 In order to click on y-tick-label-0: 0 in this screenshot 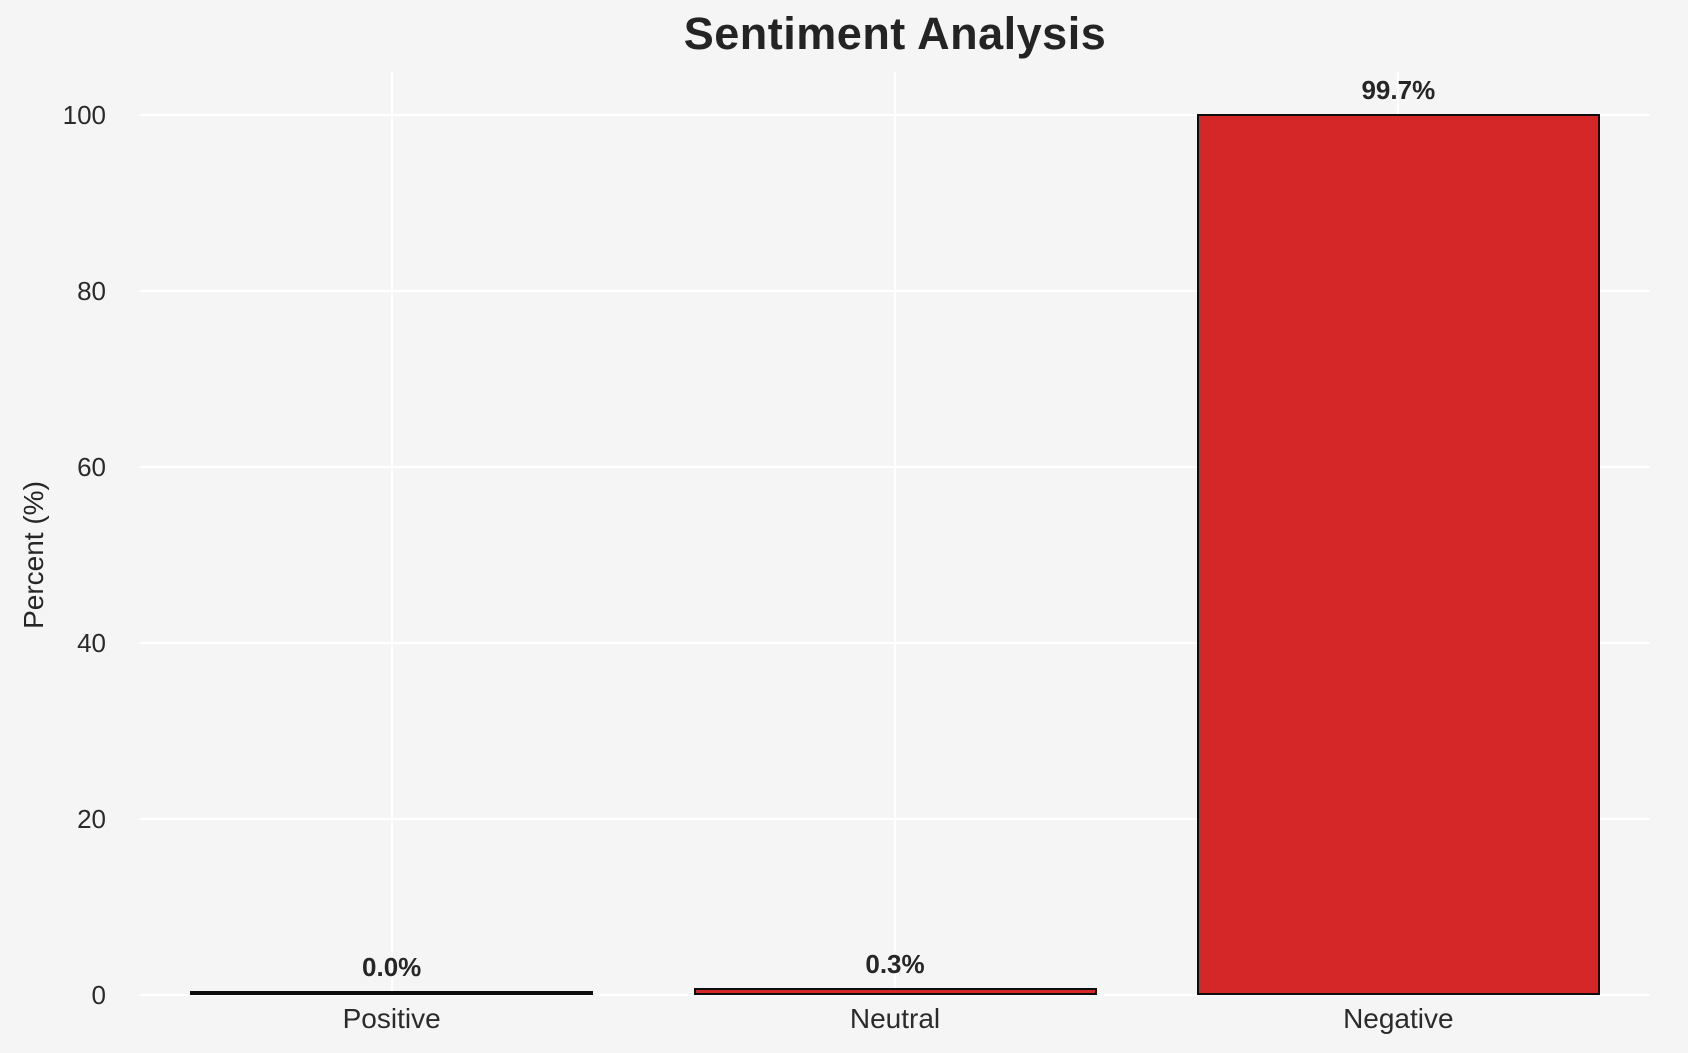, I will do `click(98, 995)`.